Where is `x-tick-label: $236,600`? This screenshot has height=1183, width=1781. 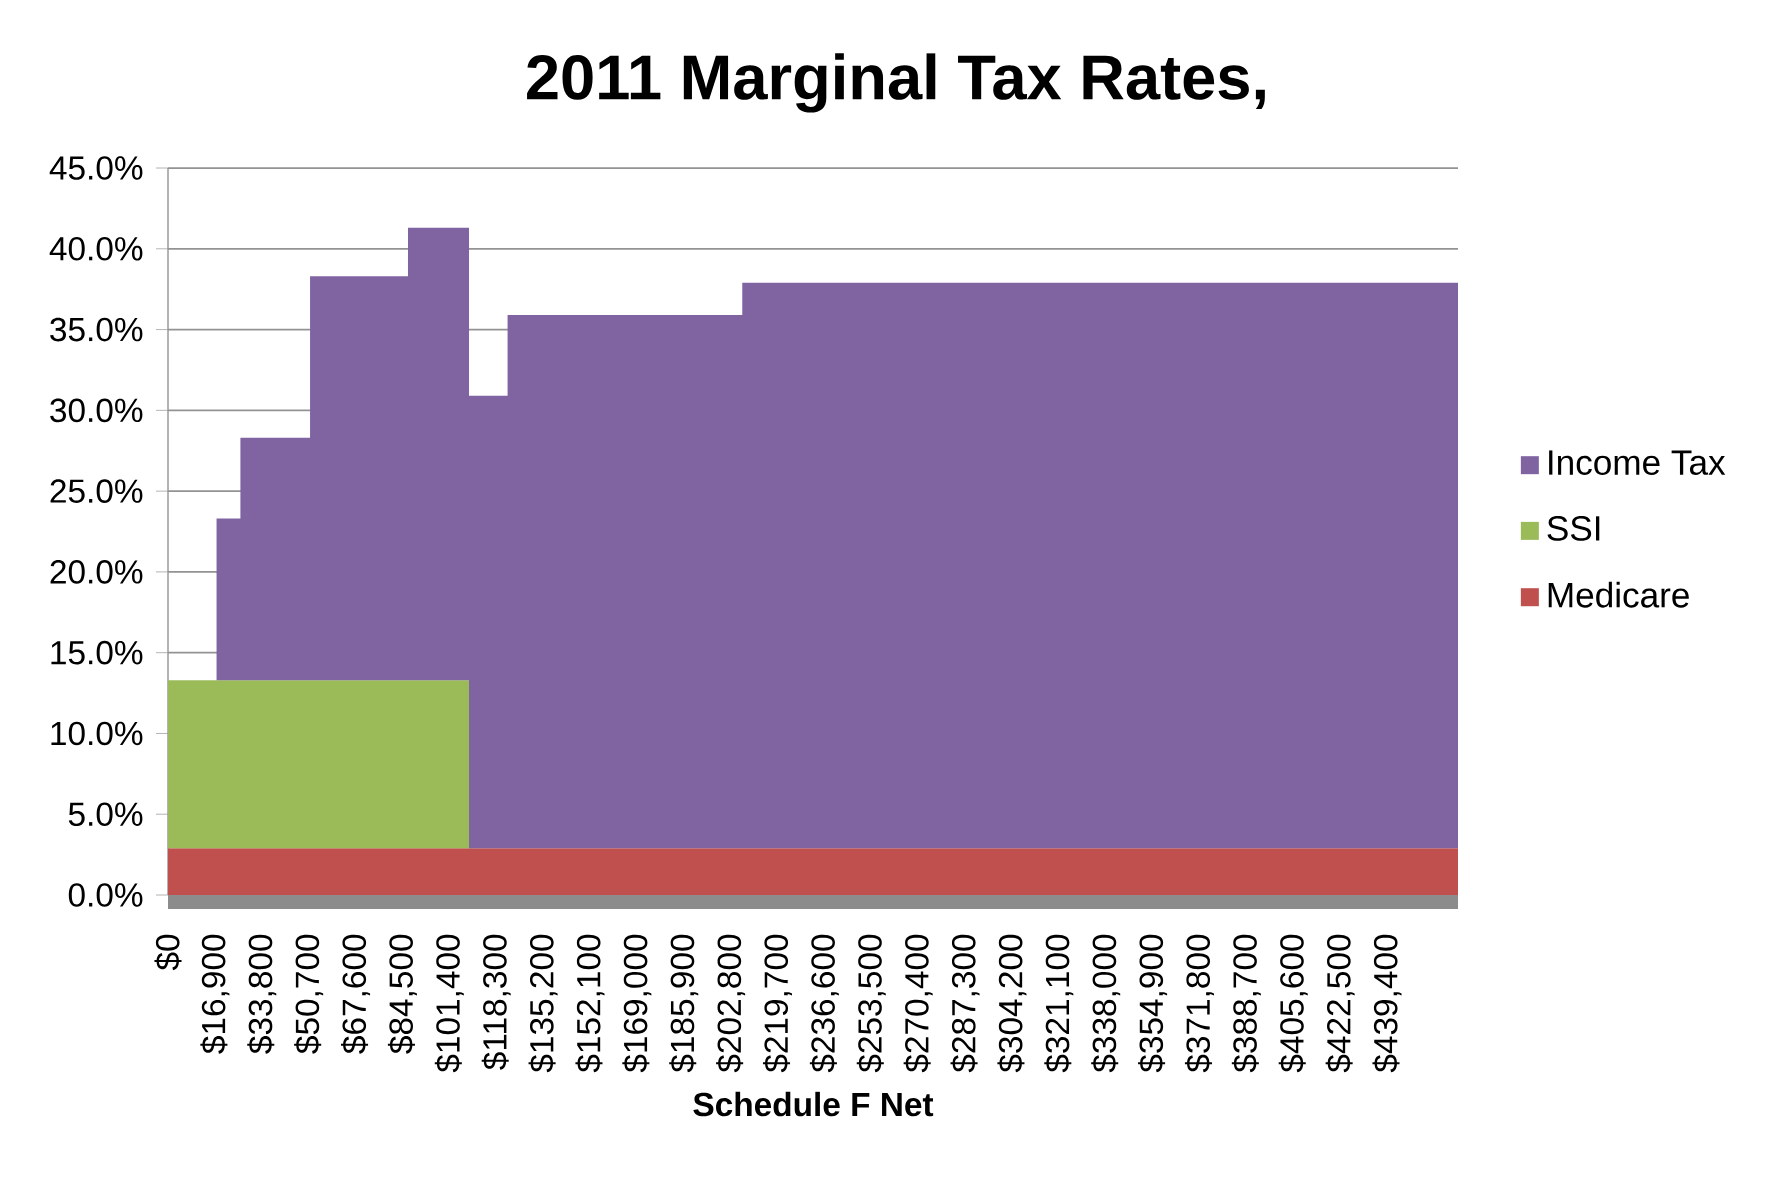 x-tick-label: $236,600 is located at coordinates (824, 1003).